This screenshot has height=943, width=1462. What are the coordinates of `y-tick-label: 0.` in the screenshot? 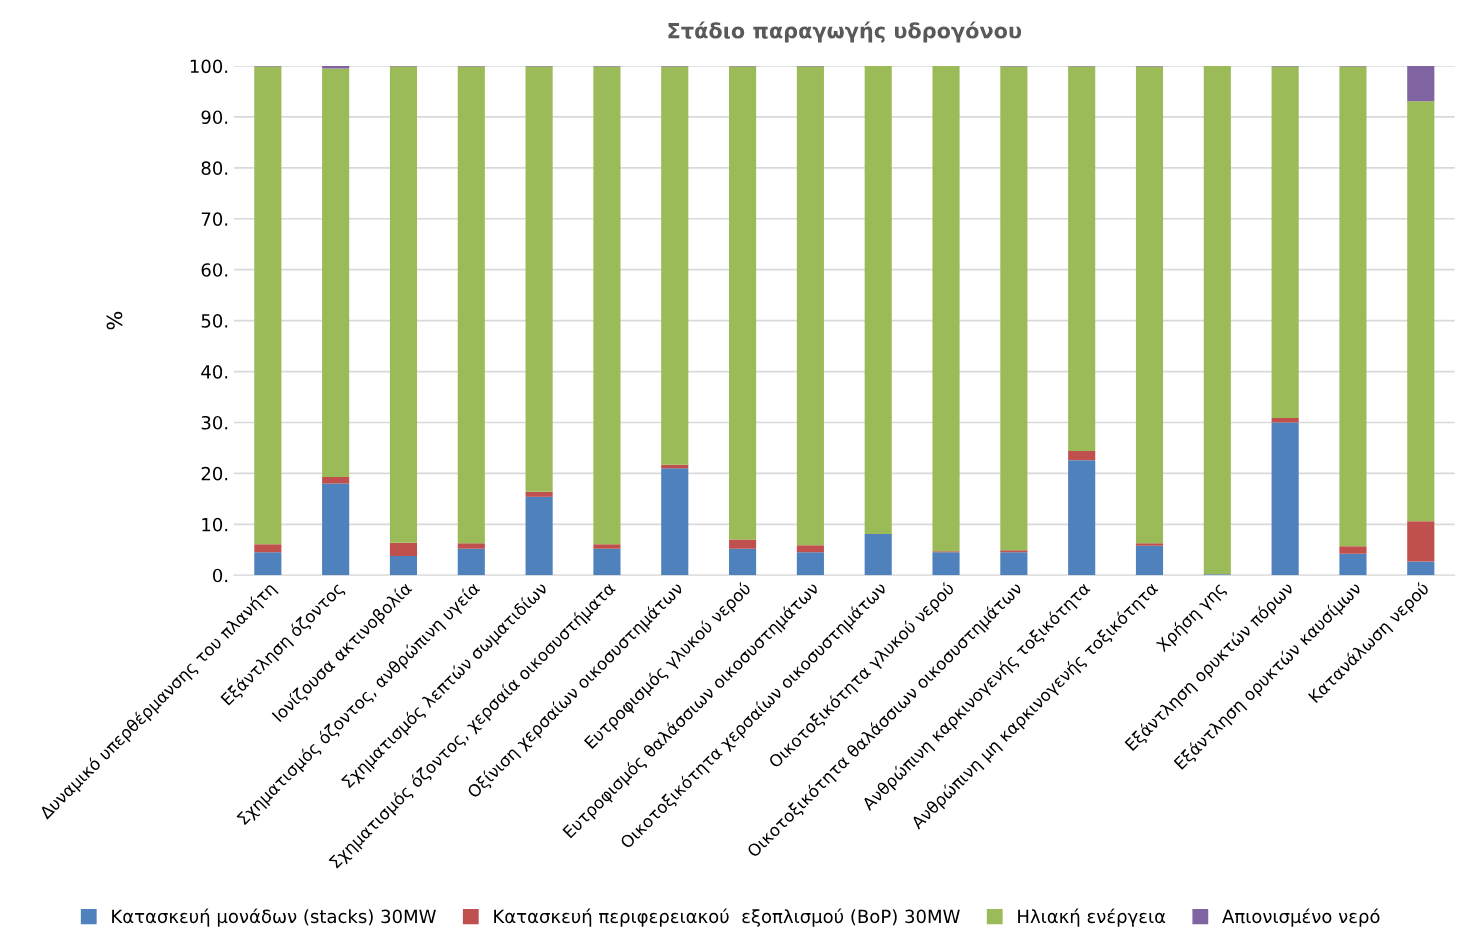 It's located at (220, 575).